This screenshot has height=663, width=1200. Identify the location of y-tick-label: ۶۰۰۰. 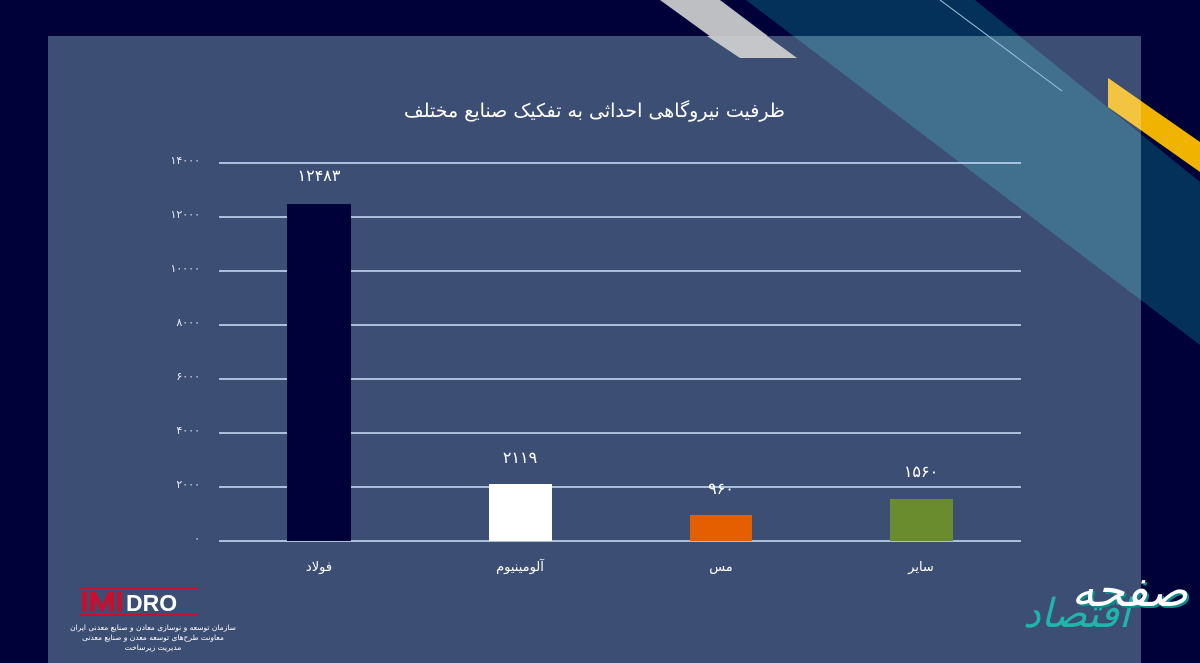
(188, 376).